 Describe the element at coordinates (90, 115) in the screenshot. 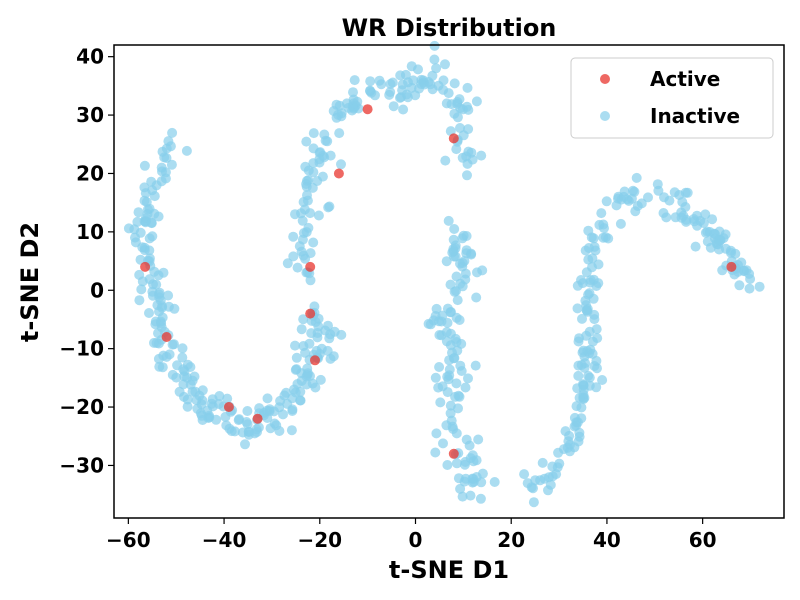

I see `y-tick-label: 30` at that location.